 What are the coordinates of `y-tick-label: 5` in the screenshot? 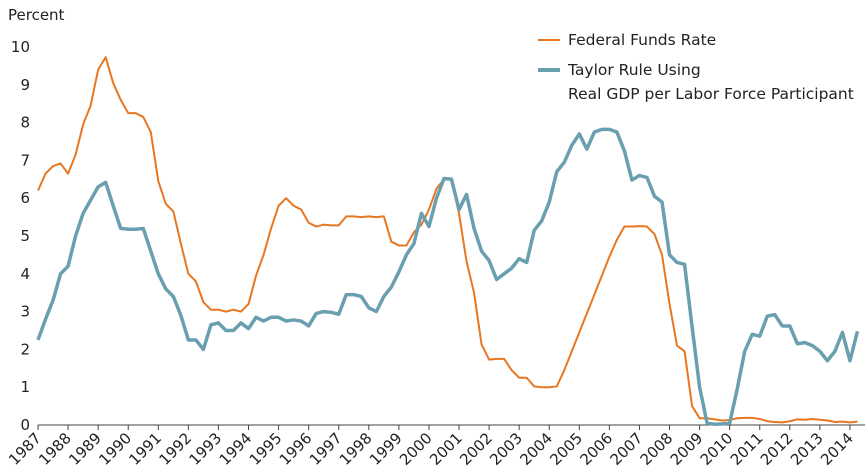 It's located at (25, 236).